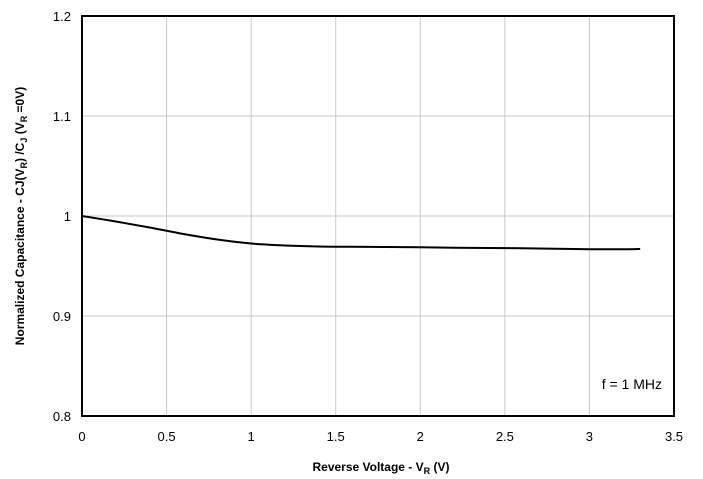  What do you see at coordinates (632, 384) in the screenshot?
I see `frequency-annotation: f = 1 MHz` at bounding box center [632, 384].